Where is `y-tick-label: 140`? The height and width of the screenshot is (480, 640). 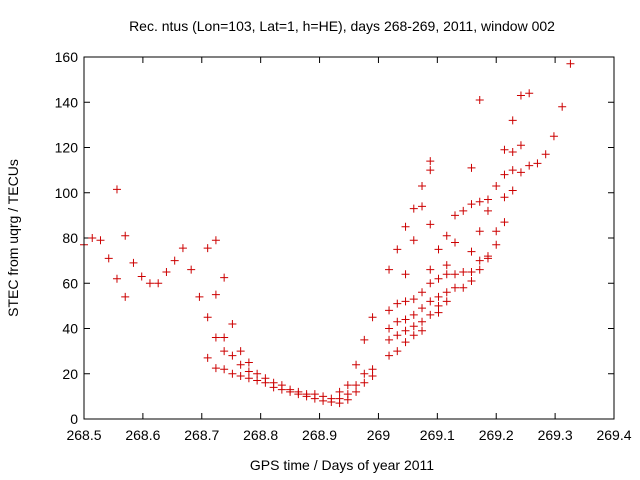
y-tick-label: 140 is located at coordinates (67, 102).